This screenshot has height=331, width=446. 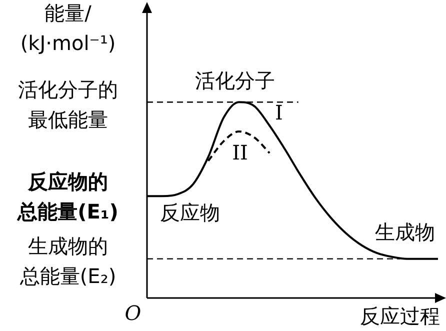 I want to click on series-label: II, so click(x=240, y=152).